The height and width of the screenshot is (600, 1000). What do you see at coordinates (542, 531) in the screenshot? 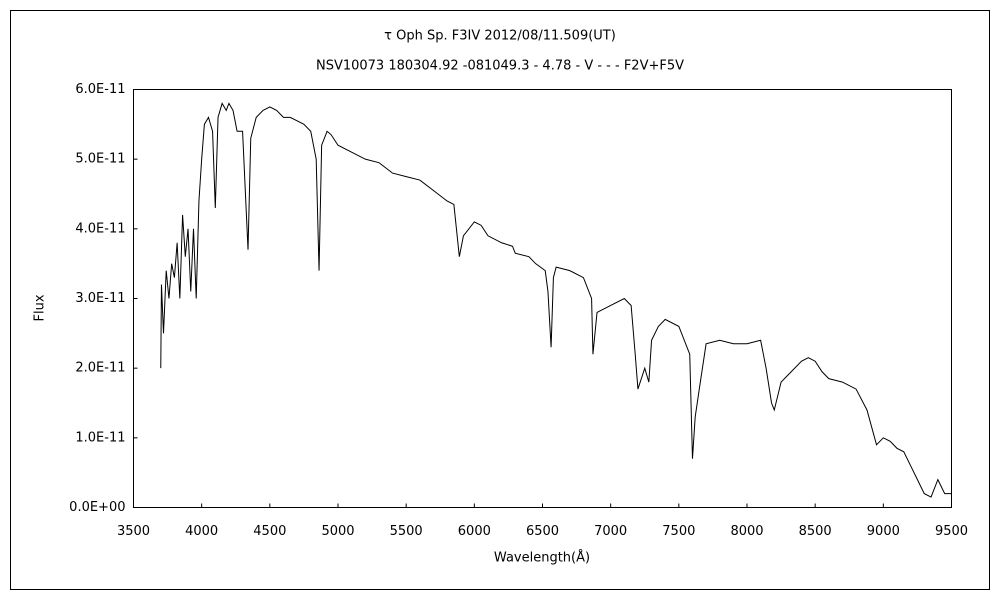
I see `x-tick-label: 6500` at bounding box center [542, 531].